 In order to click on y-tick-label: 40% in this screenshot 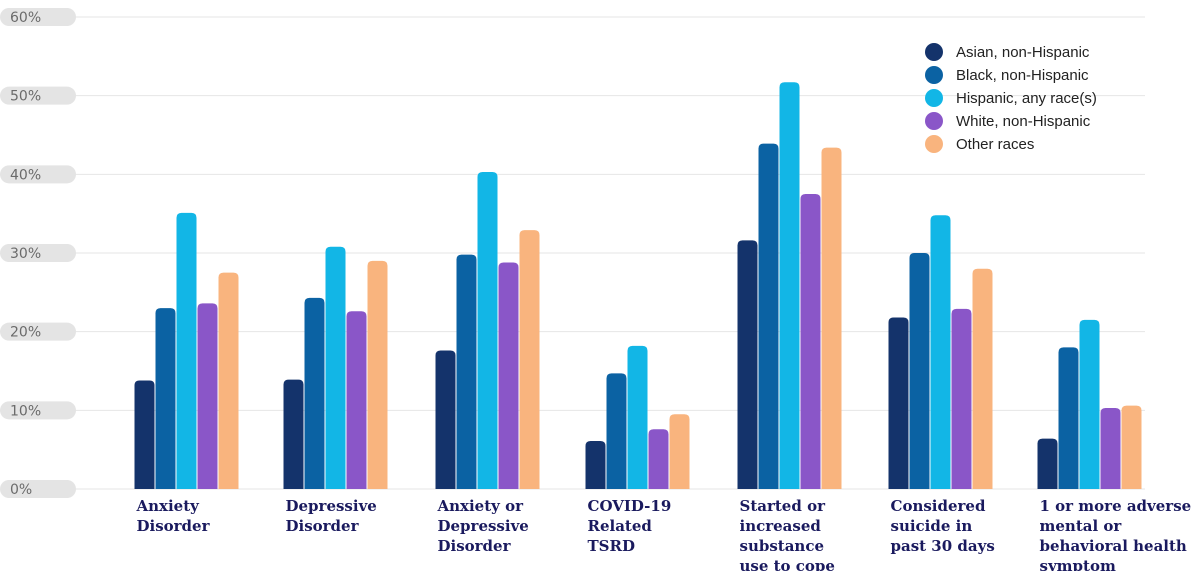, I will do `click(25, 175)`.